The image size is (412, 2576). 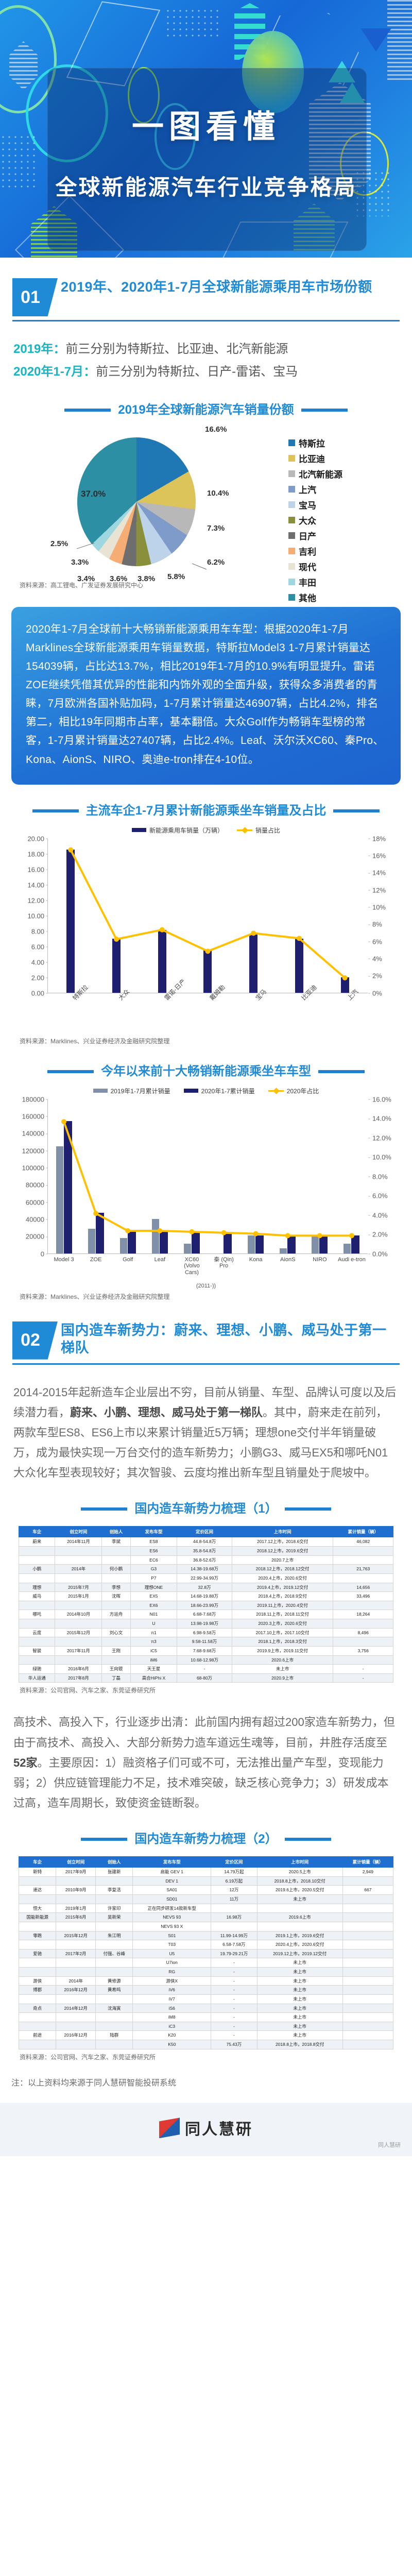 I want to click on bar-group: 比亚迪, so click(x=300, y=970).